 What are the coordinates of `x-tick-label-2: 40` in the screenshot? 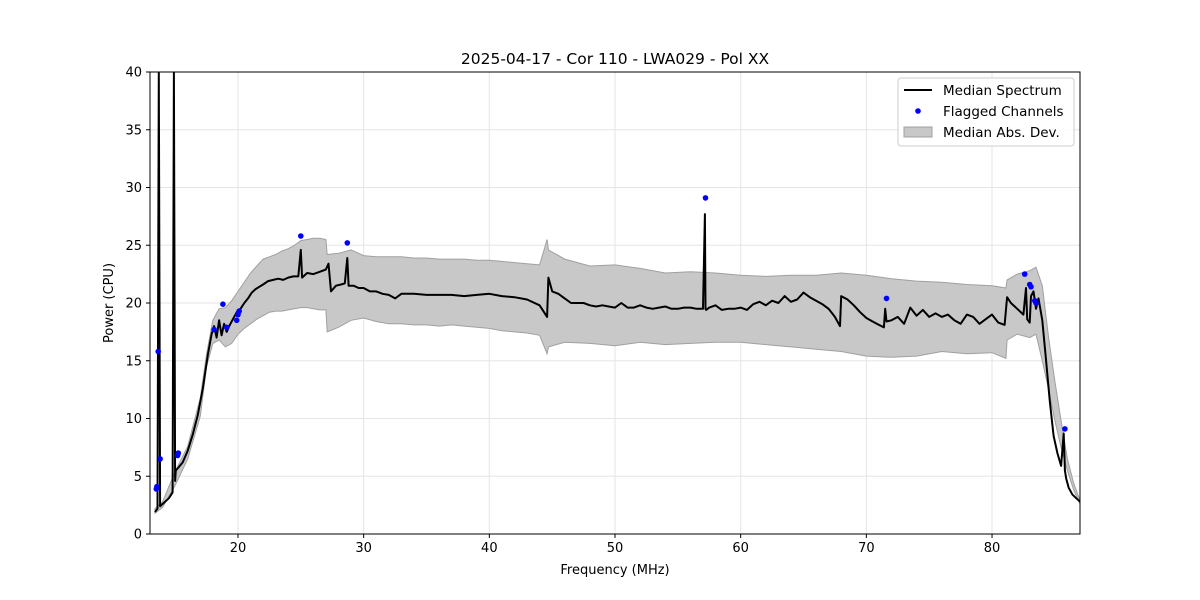 It's located at (489, 548).